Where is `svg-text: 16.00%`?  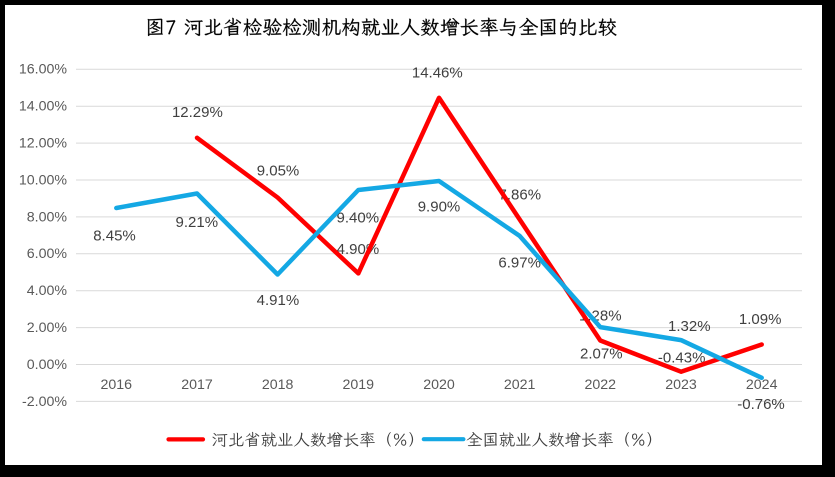 svg-text: 16.00% is located at coordinates (43, 70).